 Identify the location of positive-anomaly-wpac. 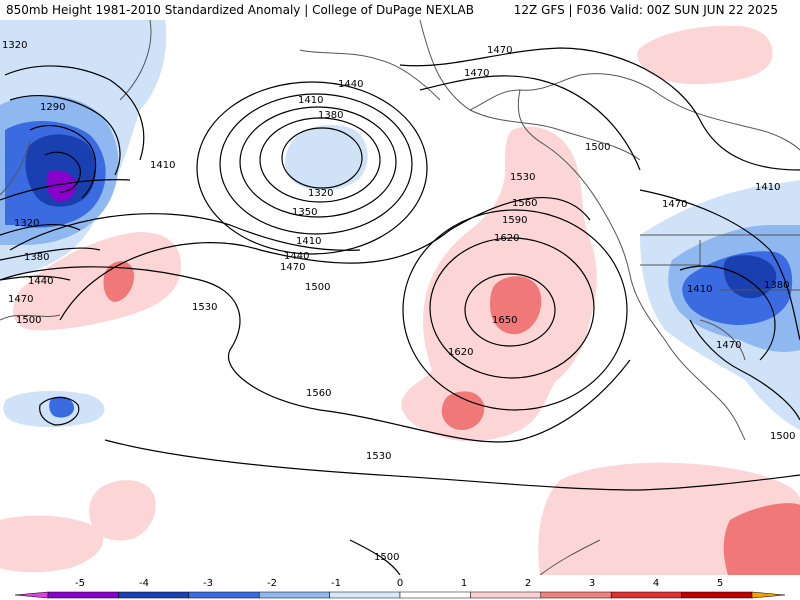
(97, 281).